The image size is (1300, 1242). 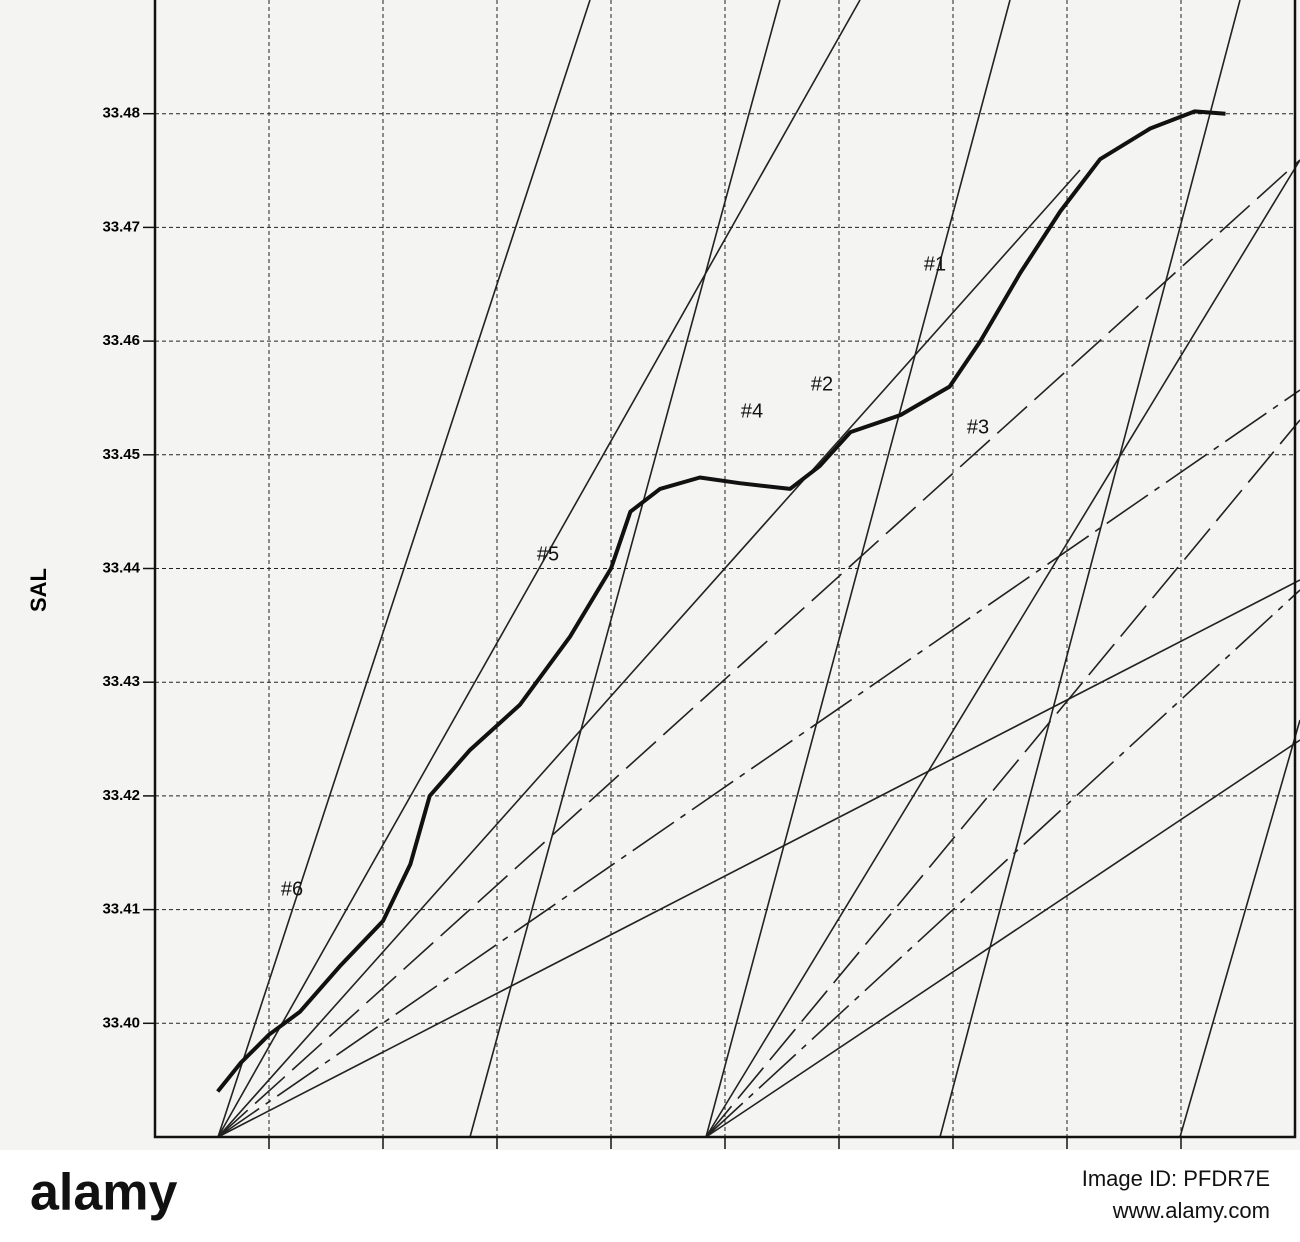 I want to click on y-tick-label: 33.46, so click(x=121, y=340).